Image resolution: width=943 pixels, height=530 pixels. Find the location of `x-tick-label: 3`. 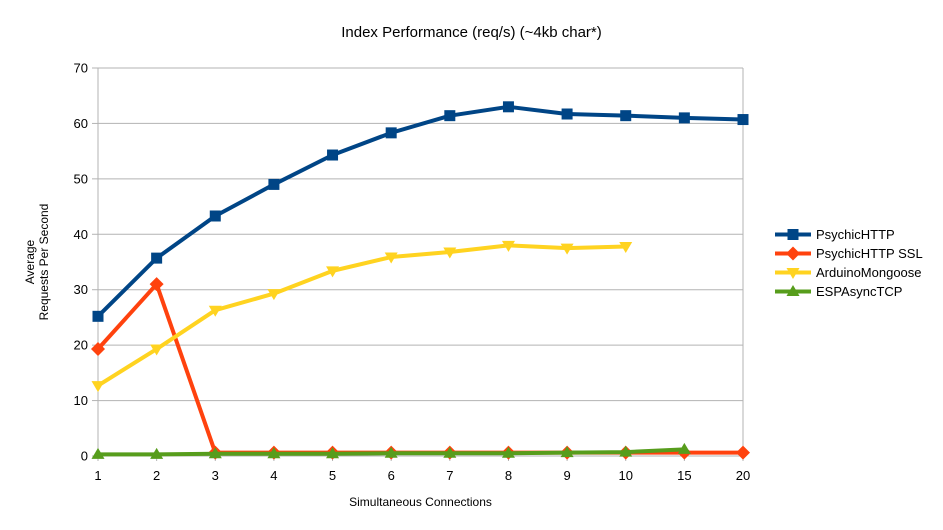

x-tick-label: 3 is located at coordinates (215, 475).